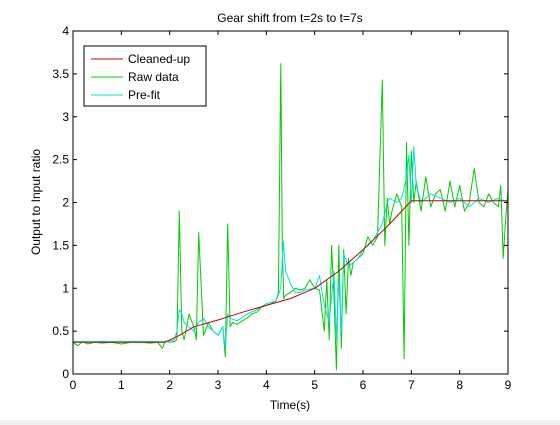  What do you see at coordinates (363, 385) in the screenshot?
I see `x-tick-label: 6` at bounding box center [363, 385].